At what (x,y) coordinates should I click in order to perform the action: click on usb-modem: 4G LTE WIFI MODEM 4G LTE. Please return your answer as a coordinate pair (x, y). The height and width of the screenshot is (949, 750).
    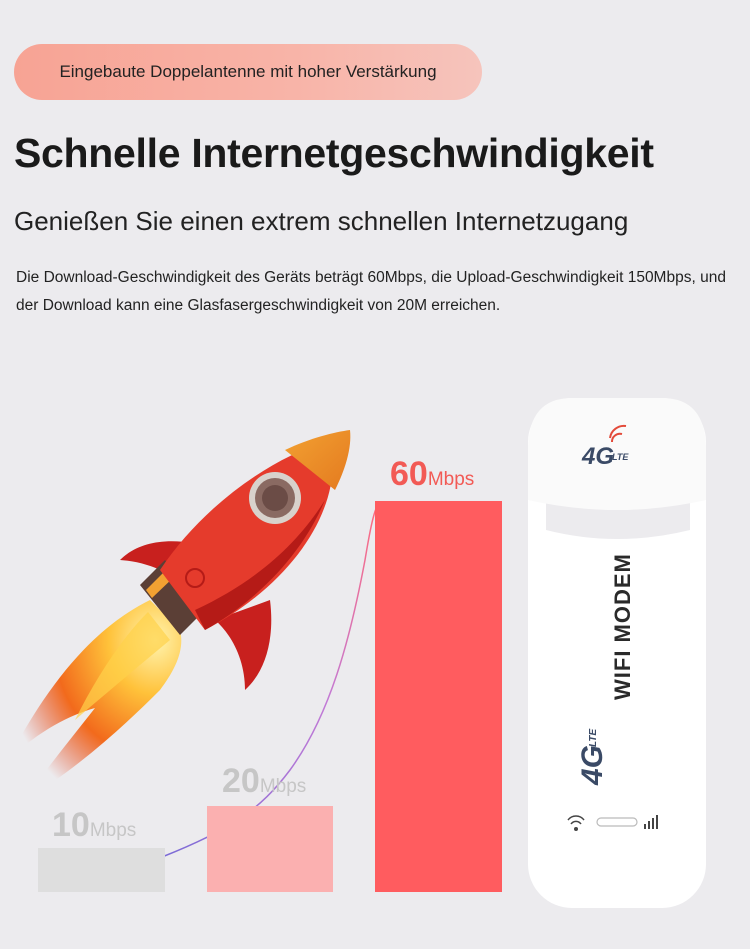
    Looking at the image, I should click on (617, 653).